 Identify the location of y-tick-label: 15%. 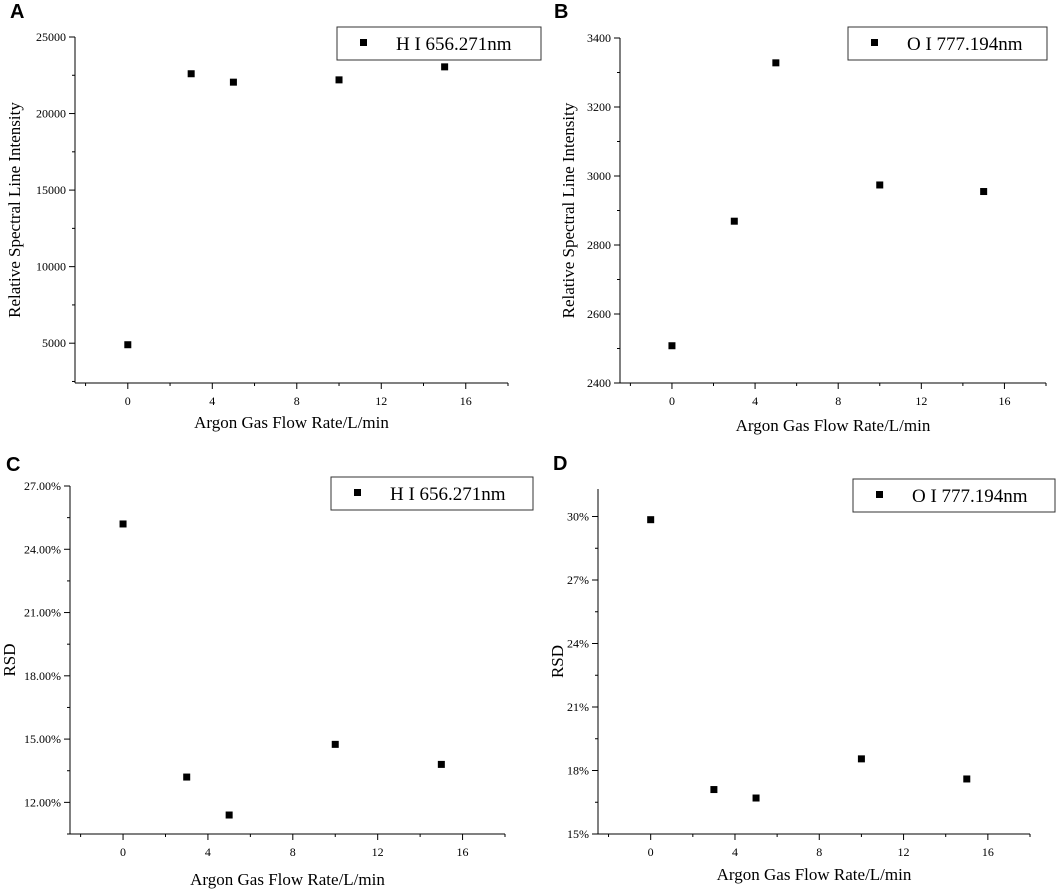
(578, 834).